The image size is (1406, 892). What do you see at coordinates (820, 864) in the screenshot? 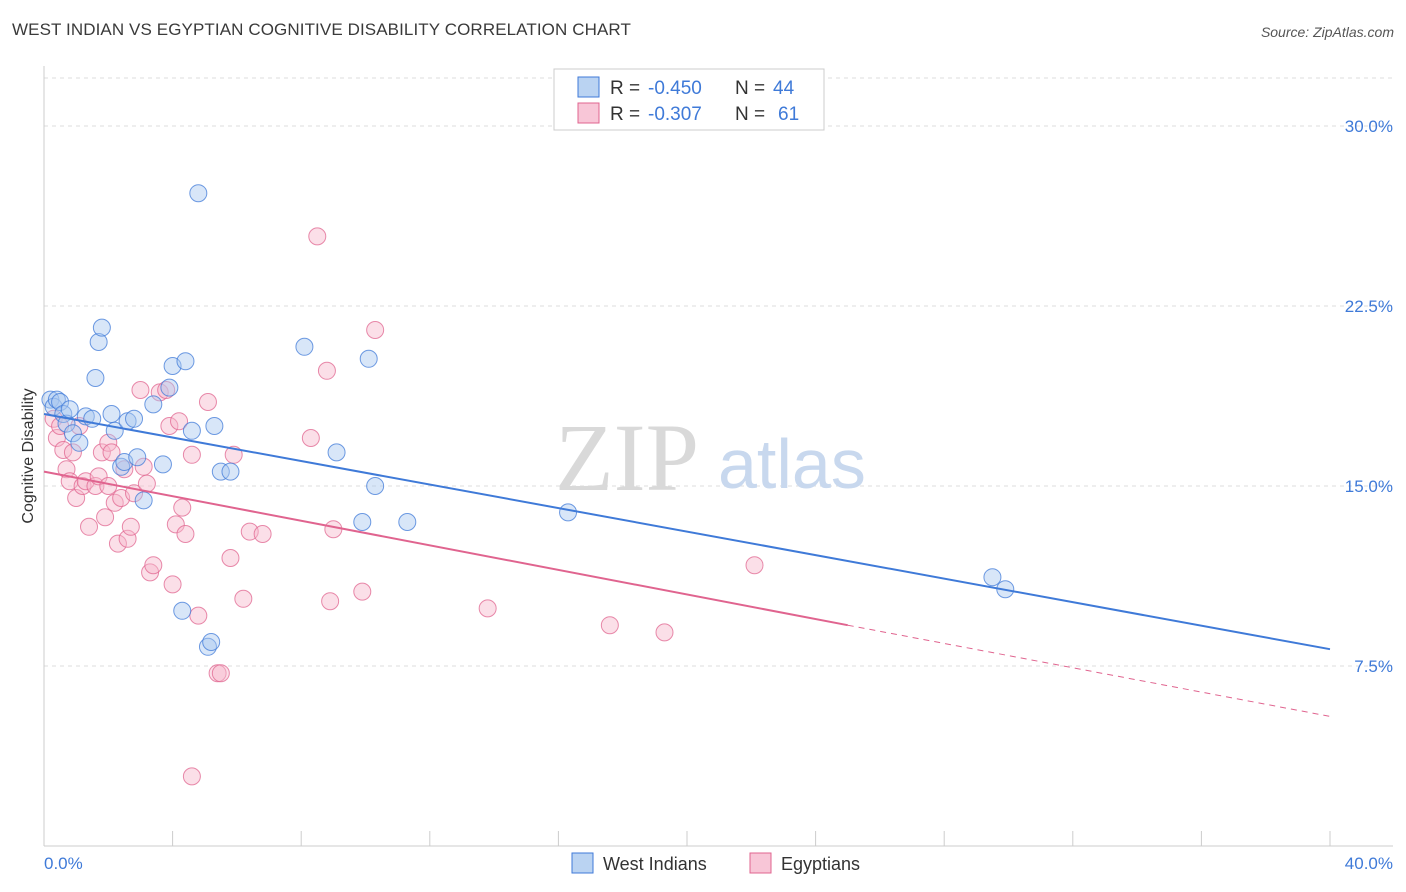
I see `bottom-legend-label-egyptians: Egyptians` at bounding box center [820, 864].